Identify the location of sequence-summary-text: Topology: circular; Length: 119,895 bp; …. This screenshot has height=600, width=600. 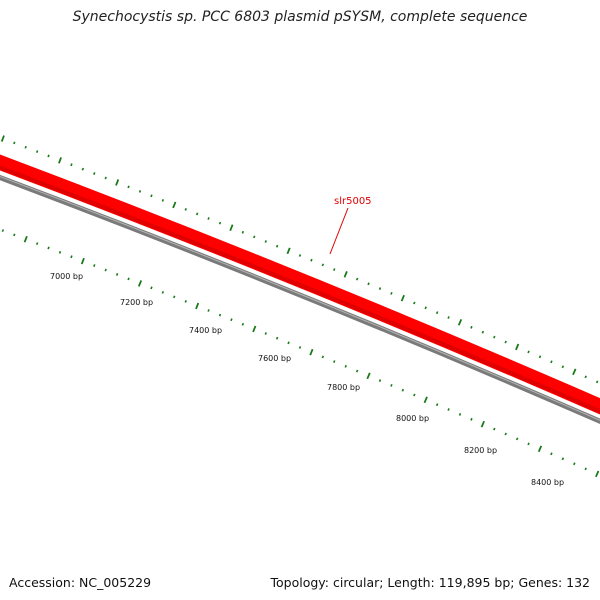
(430, 582).